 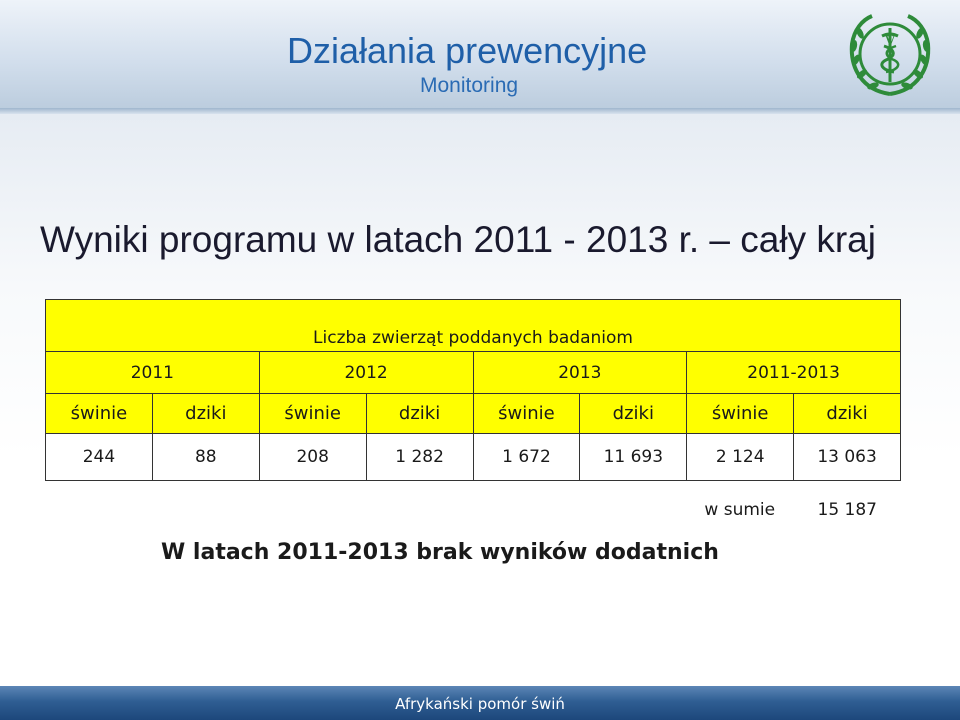 What do you see at coordinates (580, 372) in the screenshot?
I see `year-header-2013: 2013` at bounding box center [580, 372].